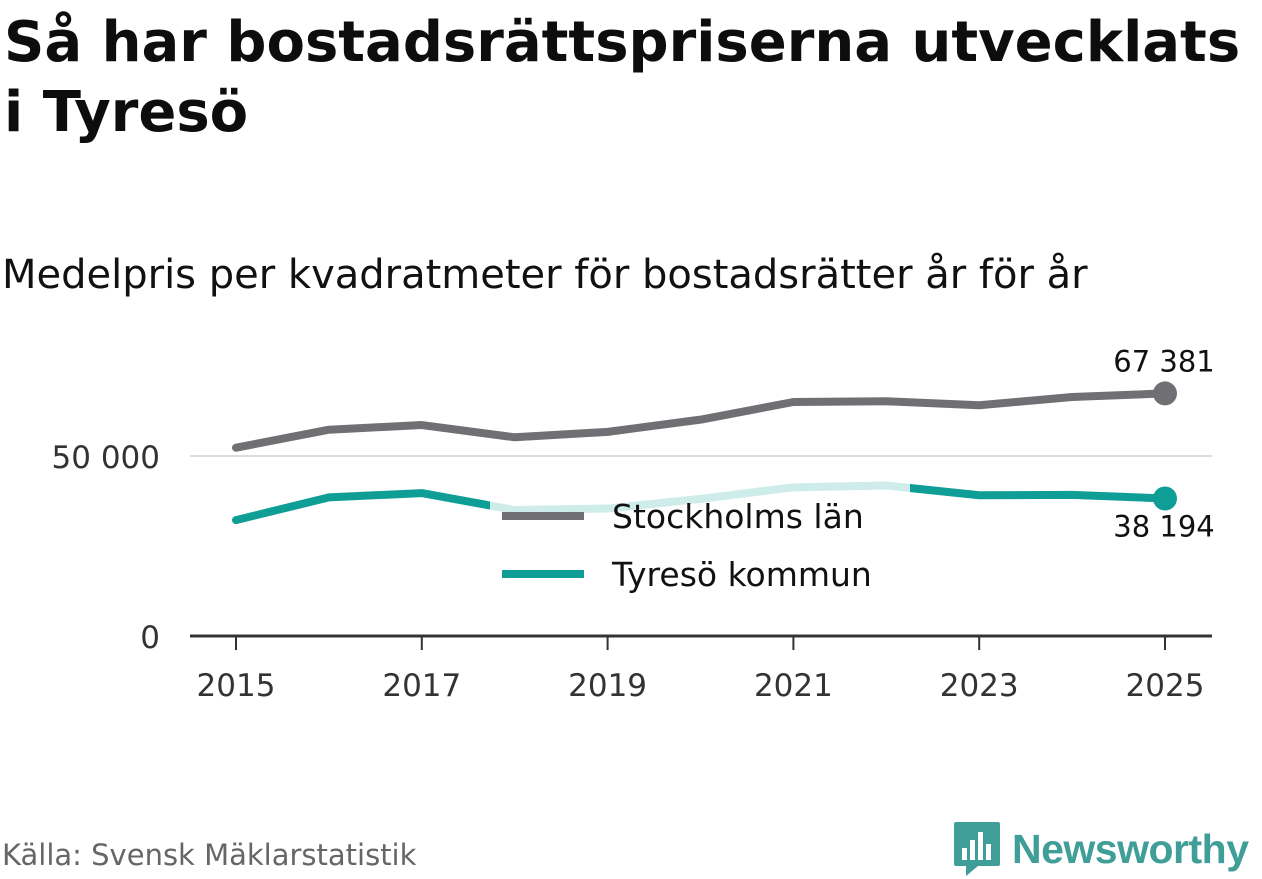 Image resolution: width=1262 pixels, height=879 pixels. What do you see at coordinates (607, 686) in the screenshot?
I see `x-tick-label: 2019` at bounding box center [607, 686].